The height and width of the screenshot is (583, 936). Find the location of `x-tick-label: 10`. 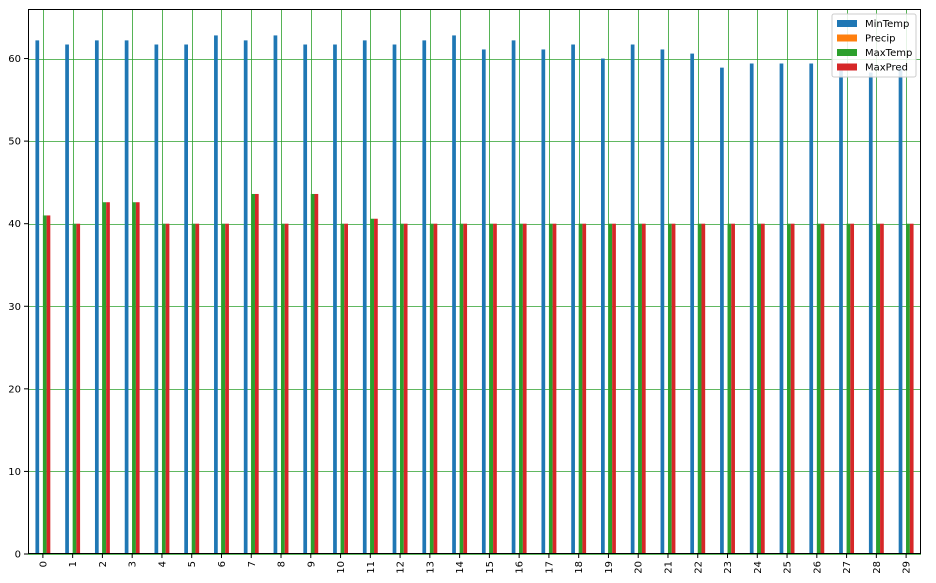

x-tick-label: 10 is located at coordinates (341, 567).